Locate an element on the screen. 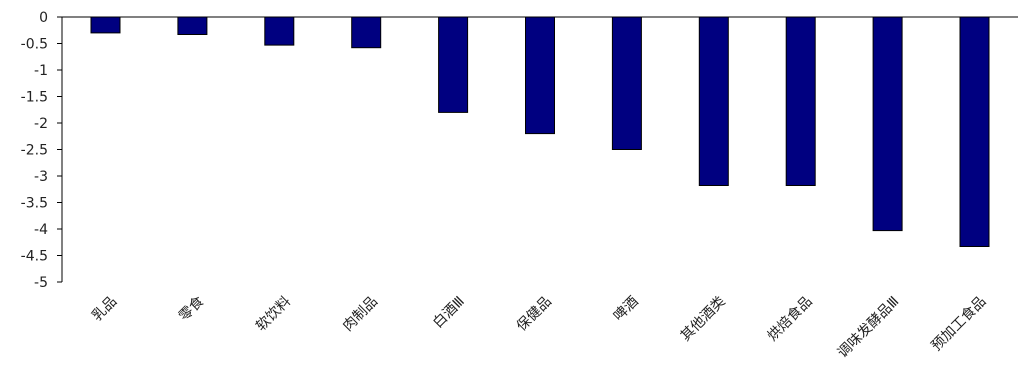 The height and width of the screenshot is (390, 1022). y-tick-label: -1 is located at coordinates (41, 71).